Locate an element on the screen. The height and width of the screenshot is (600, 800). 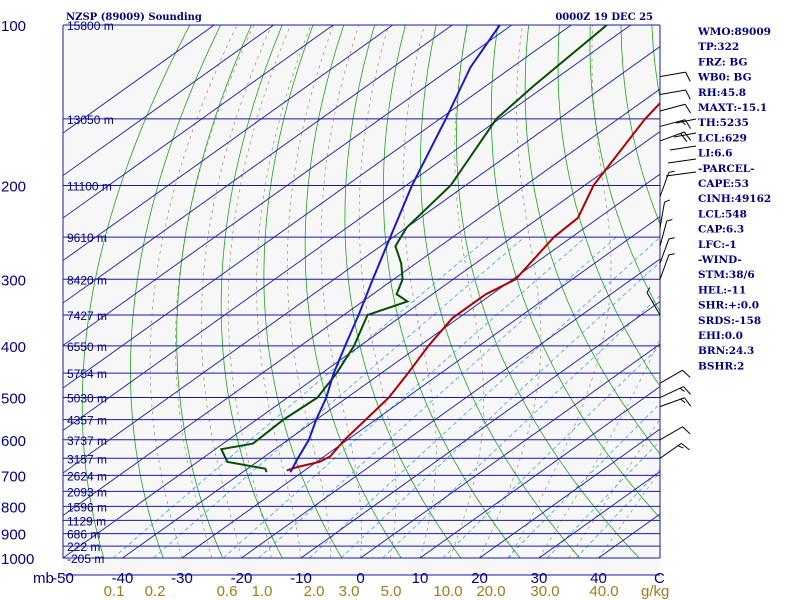
height-label: 15800 m is located at coordinates (90, 26).